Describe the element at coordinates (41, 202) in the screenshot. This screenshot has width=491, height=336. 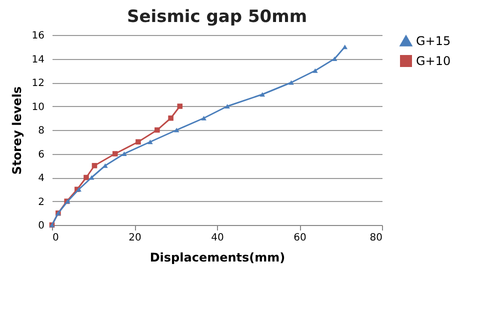
I see `y-tick-label: 2` at that location.